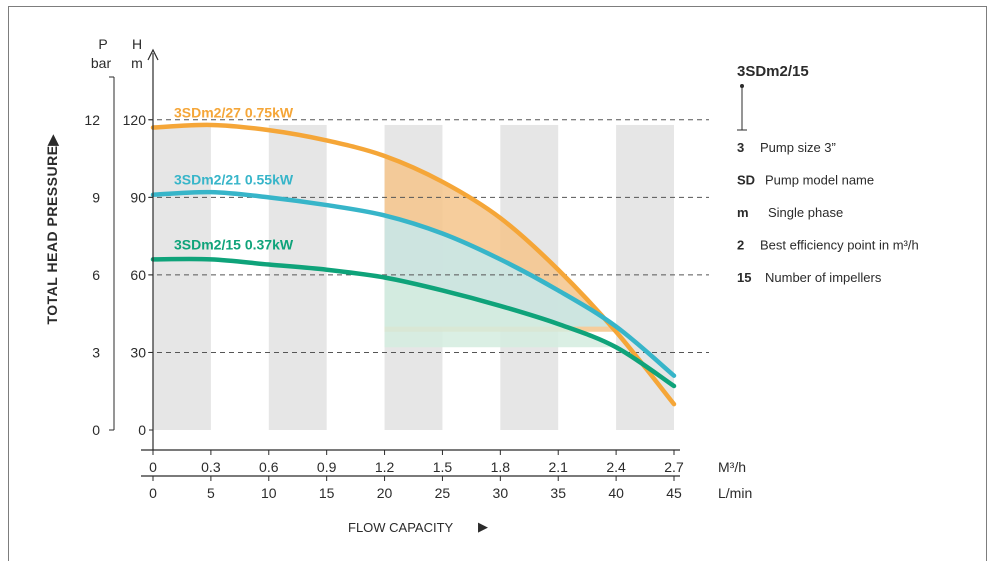  I want to click on h-tick-90: 90, so click(138, 197).